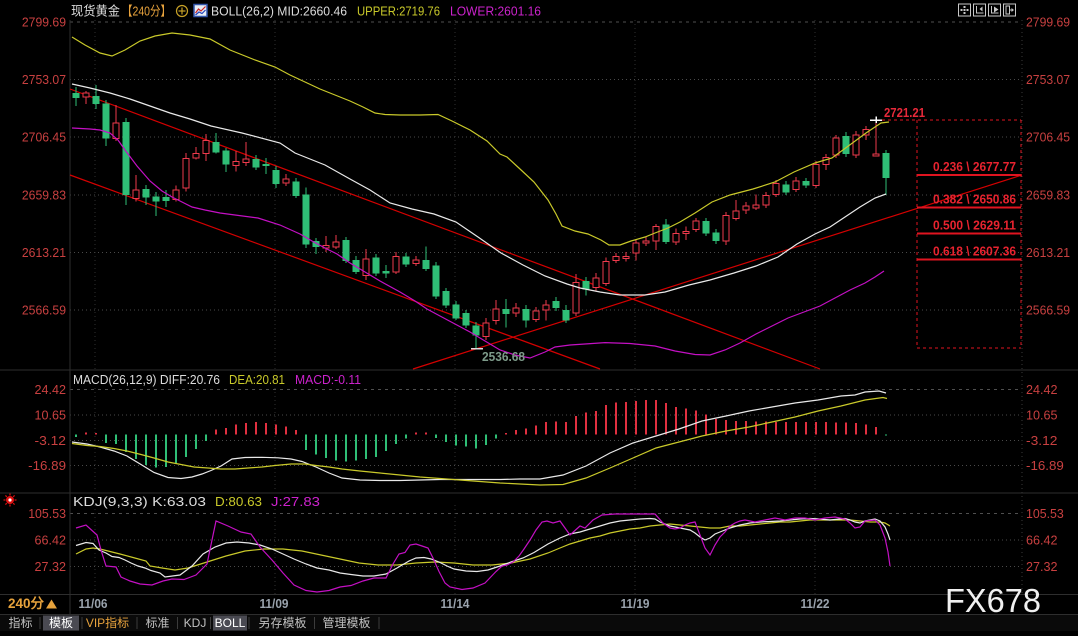  I want to click on svg-text: 11/19, so click(635, 604).